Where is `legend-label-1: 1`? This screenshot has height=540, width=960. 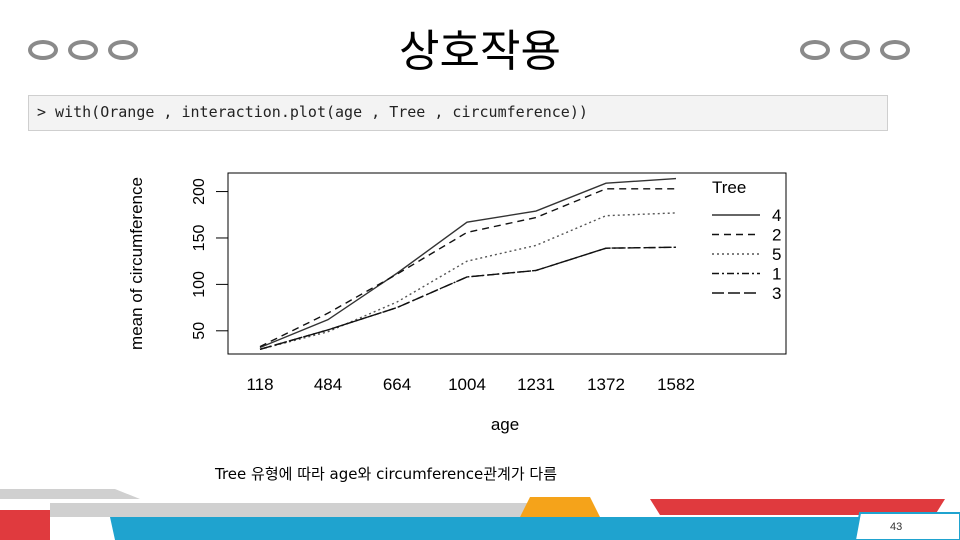
legend-label-1: 1 is located at coordinates (776, 274).